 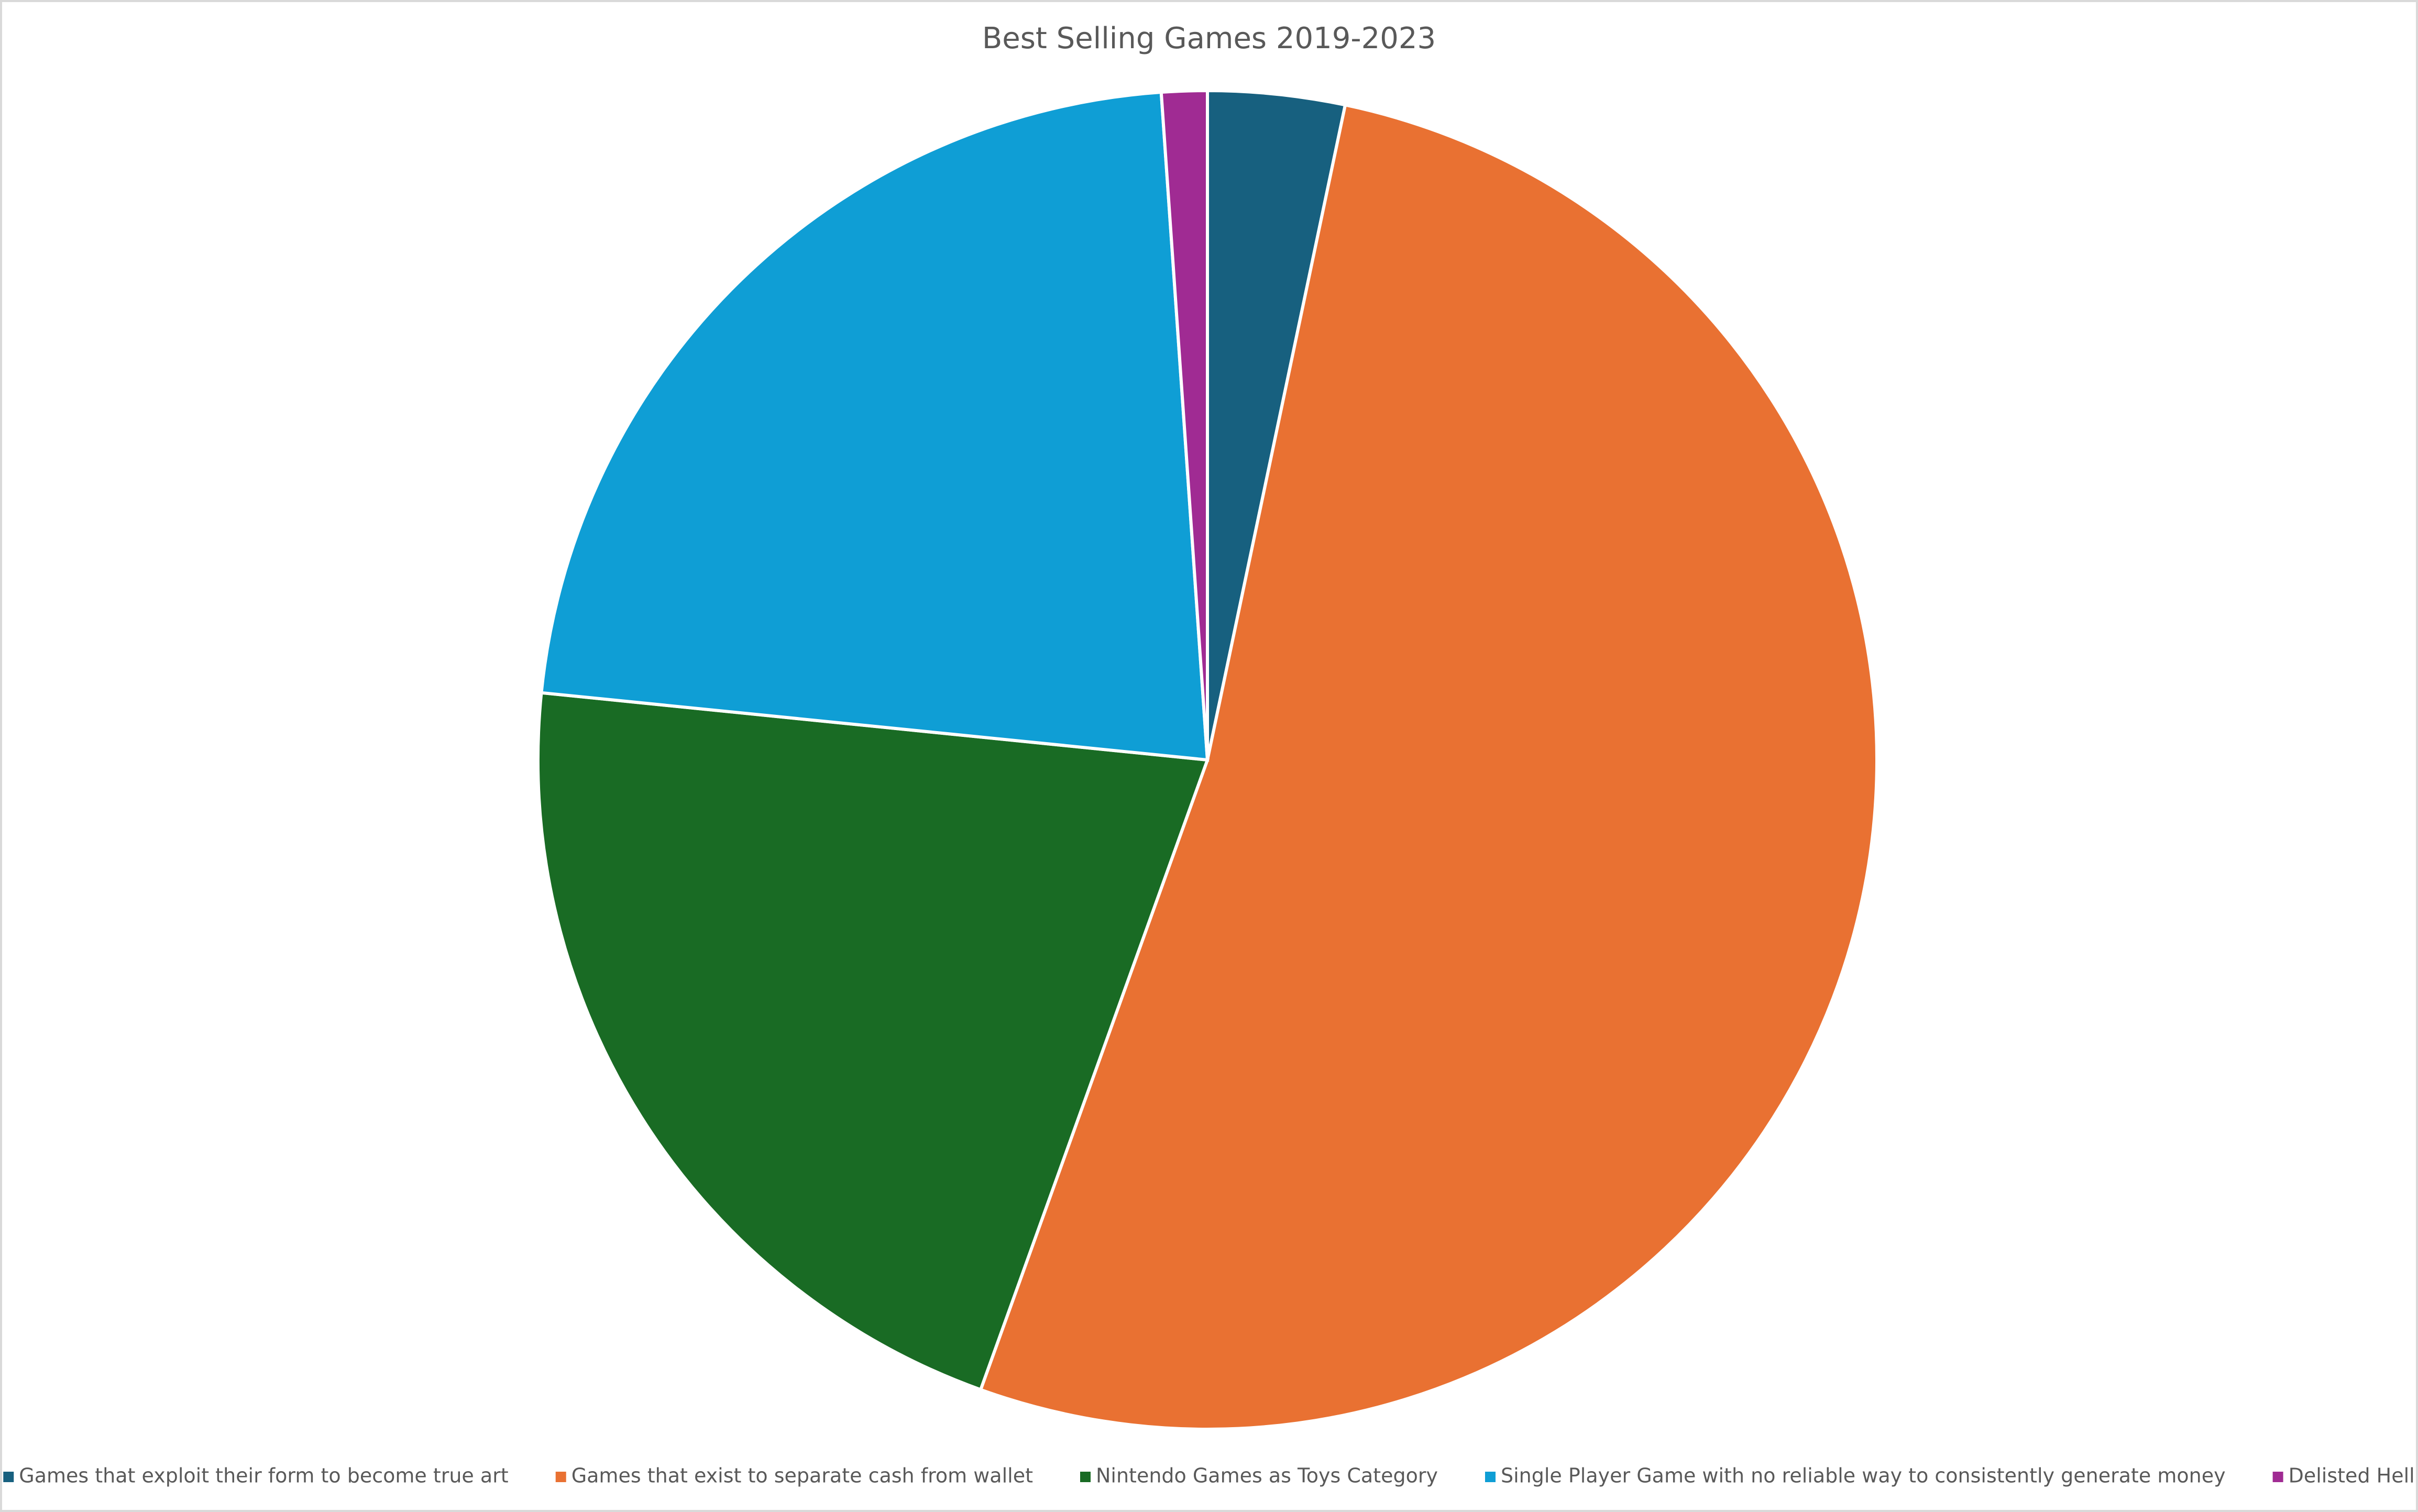 What do you see at coordinates (1209, 38) in the screenshot?
I see `chart-title: Best Selling Games 2019-2023` at bounding box center [1209, 38].